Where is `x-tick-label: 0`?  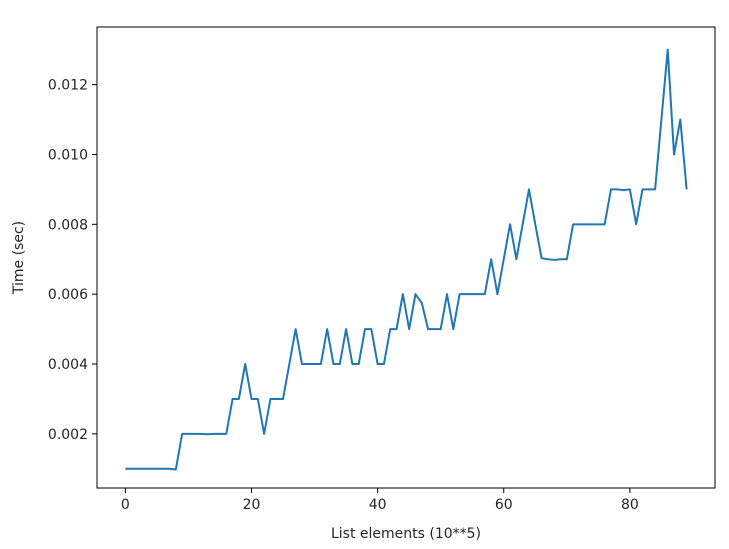 x-tick-label: 0 is located at coordinates (125, 505).